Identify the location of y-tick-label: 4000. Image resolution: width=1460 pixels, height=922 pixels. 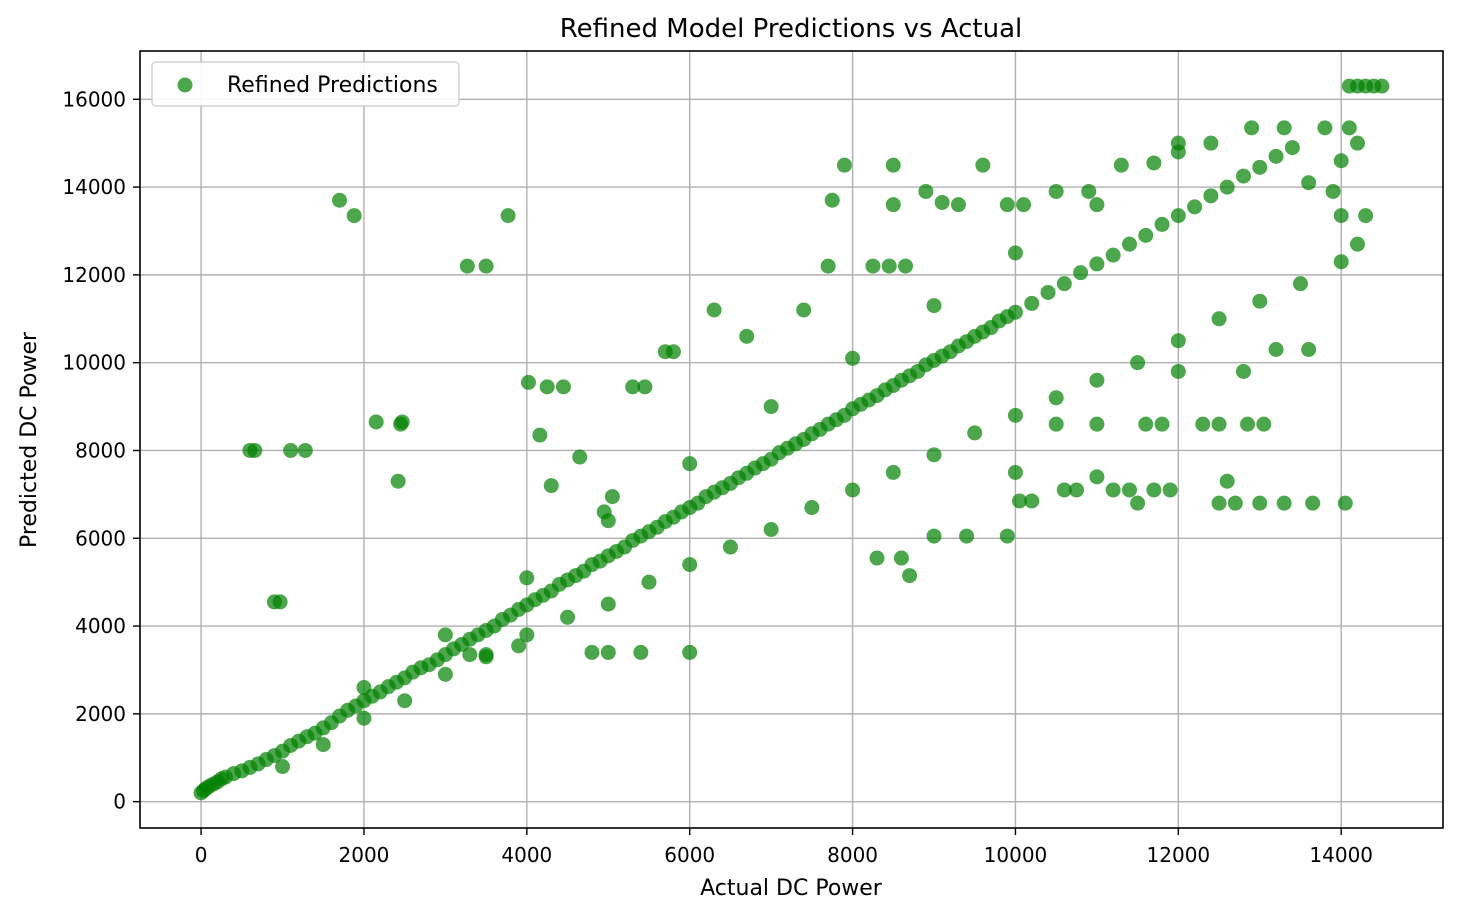
(100, 626).